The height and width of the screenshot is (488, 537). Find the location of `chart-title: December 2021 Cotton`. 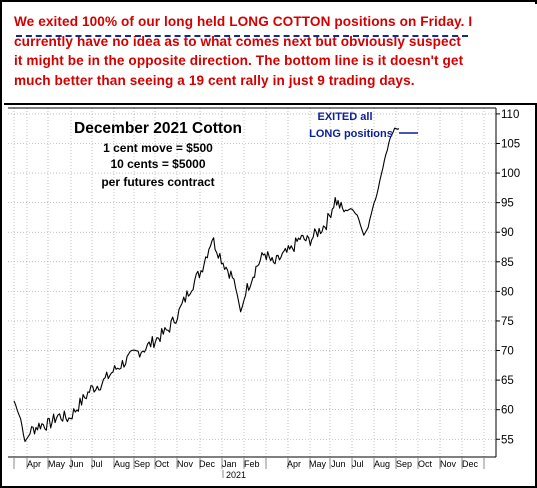

chart-title: December 2021 Cotton is located at coordinates (158, 128).